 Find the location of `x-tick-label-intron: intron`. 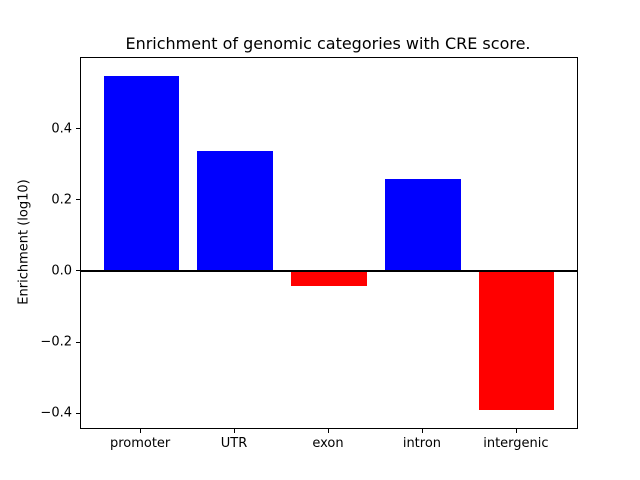

x-tick-label-intron: intron is located at coordinates (422, 443).